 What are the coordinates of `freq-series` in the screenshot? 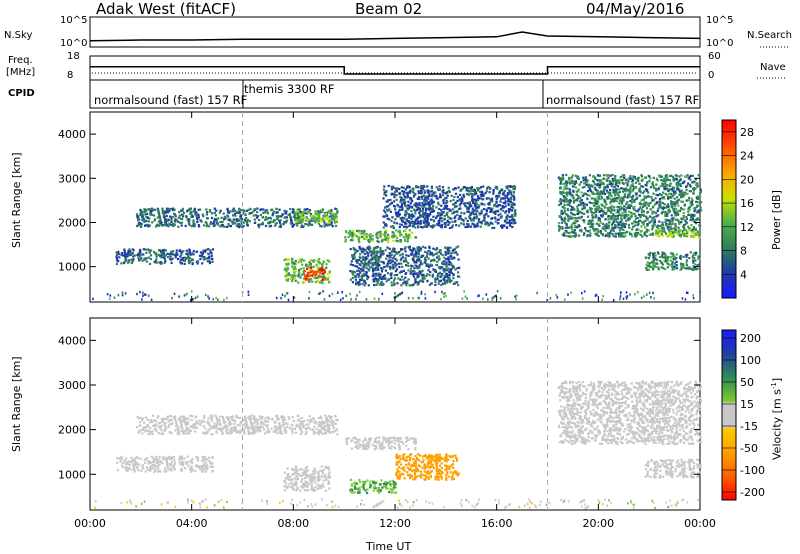 It's located at (395, 70).